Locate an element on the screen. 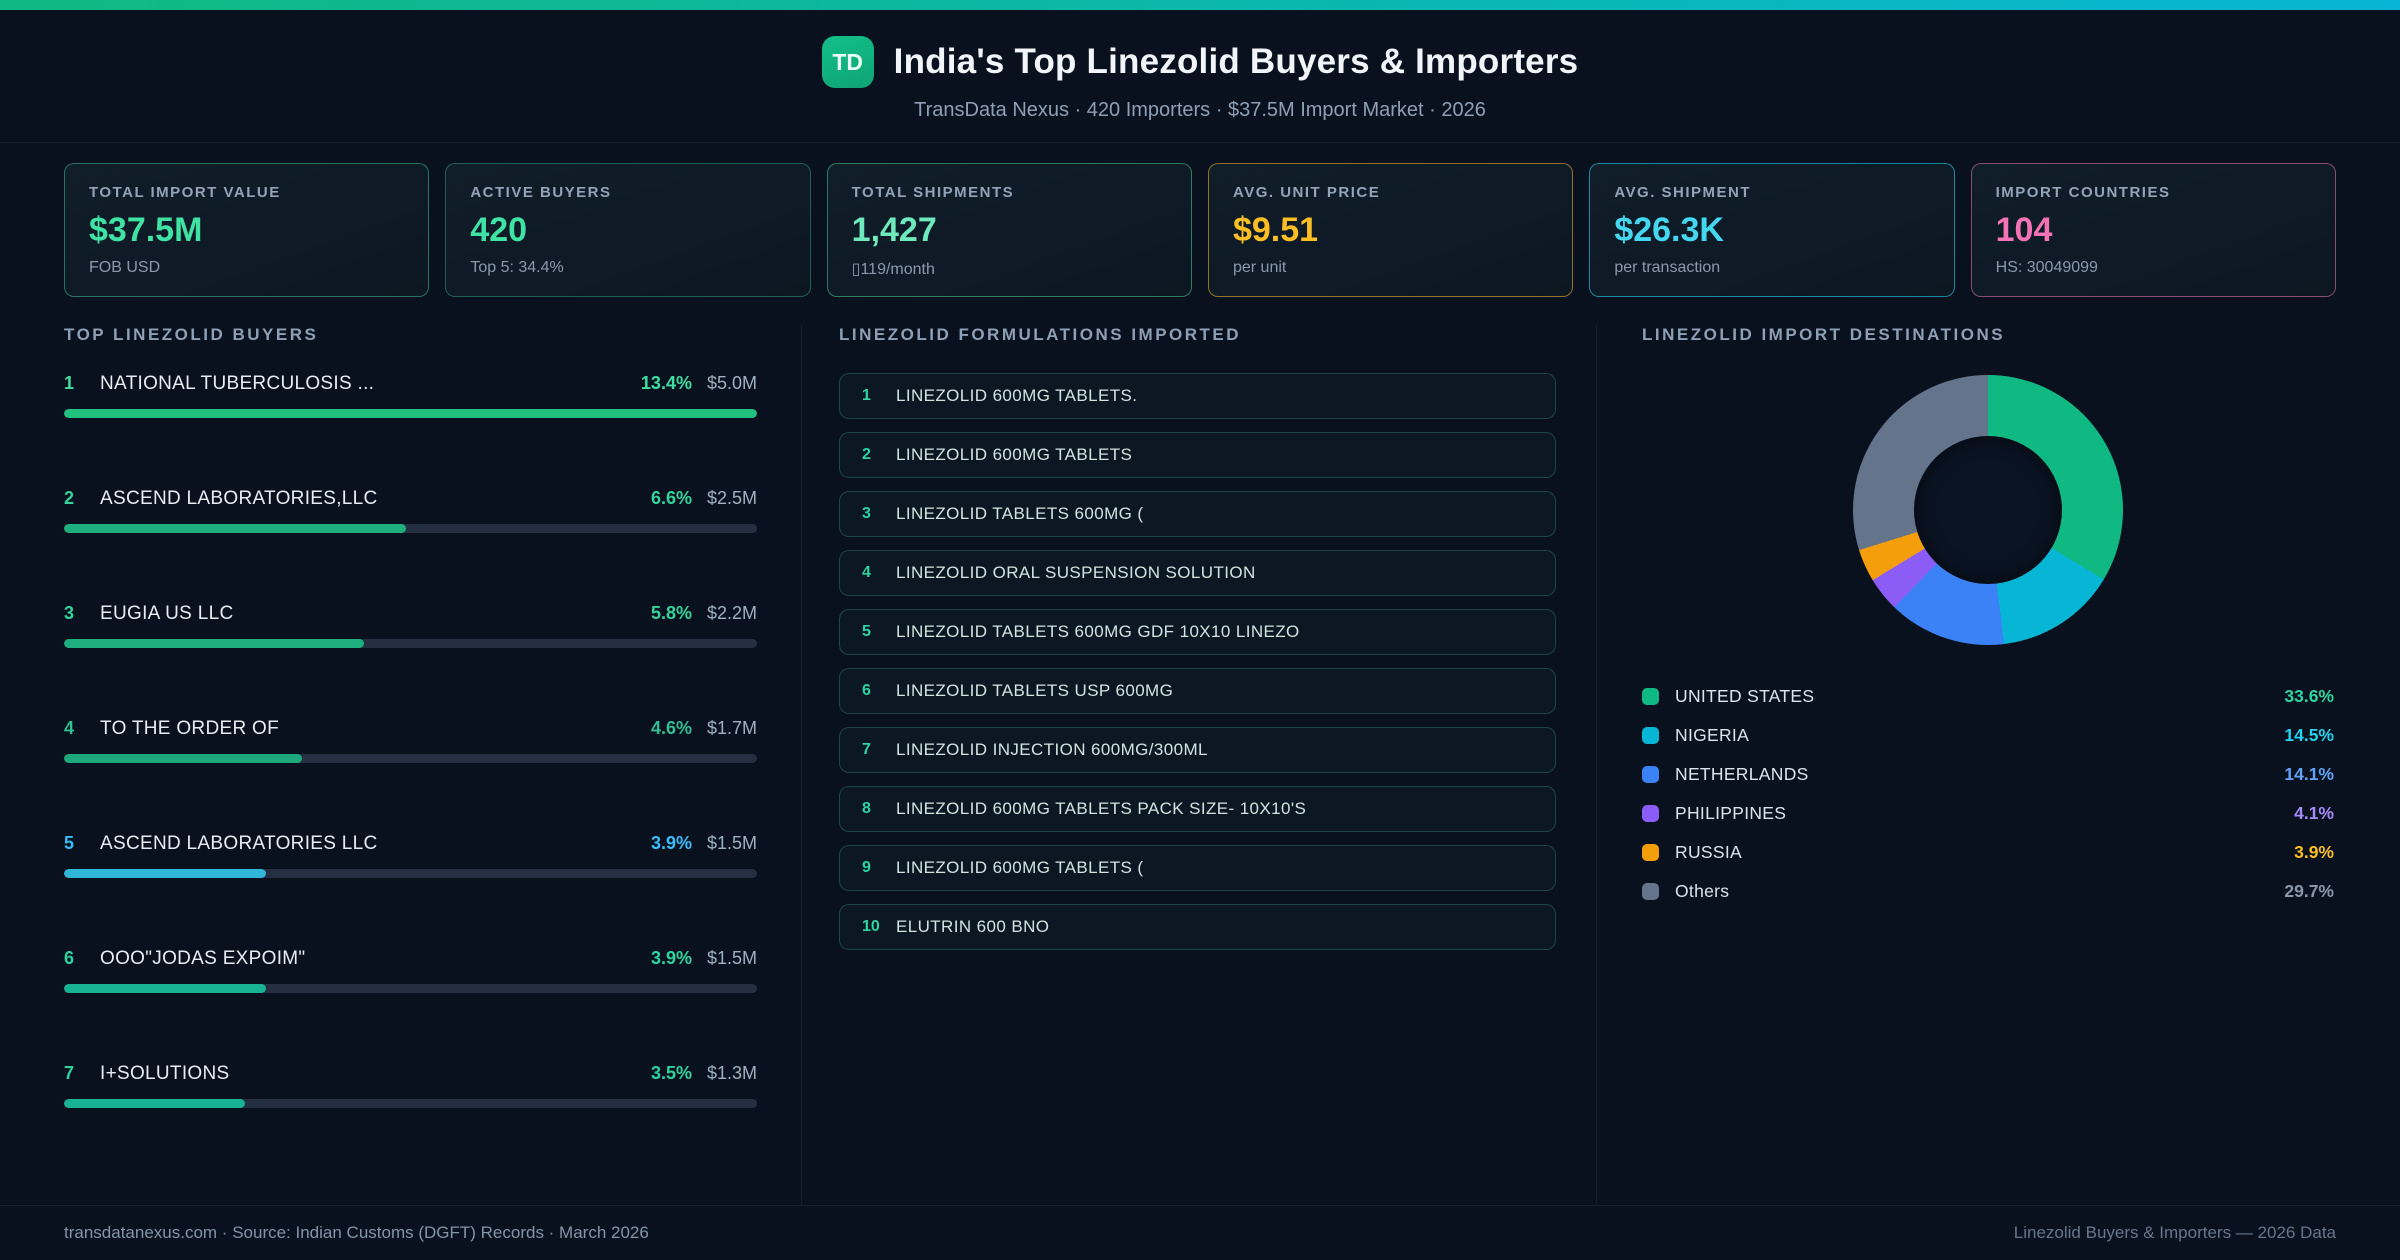  buyer-name: I+SOLUTIONS is located at coordinates (165, 1073).